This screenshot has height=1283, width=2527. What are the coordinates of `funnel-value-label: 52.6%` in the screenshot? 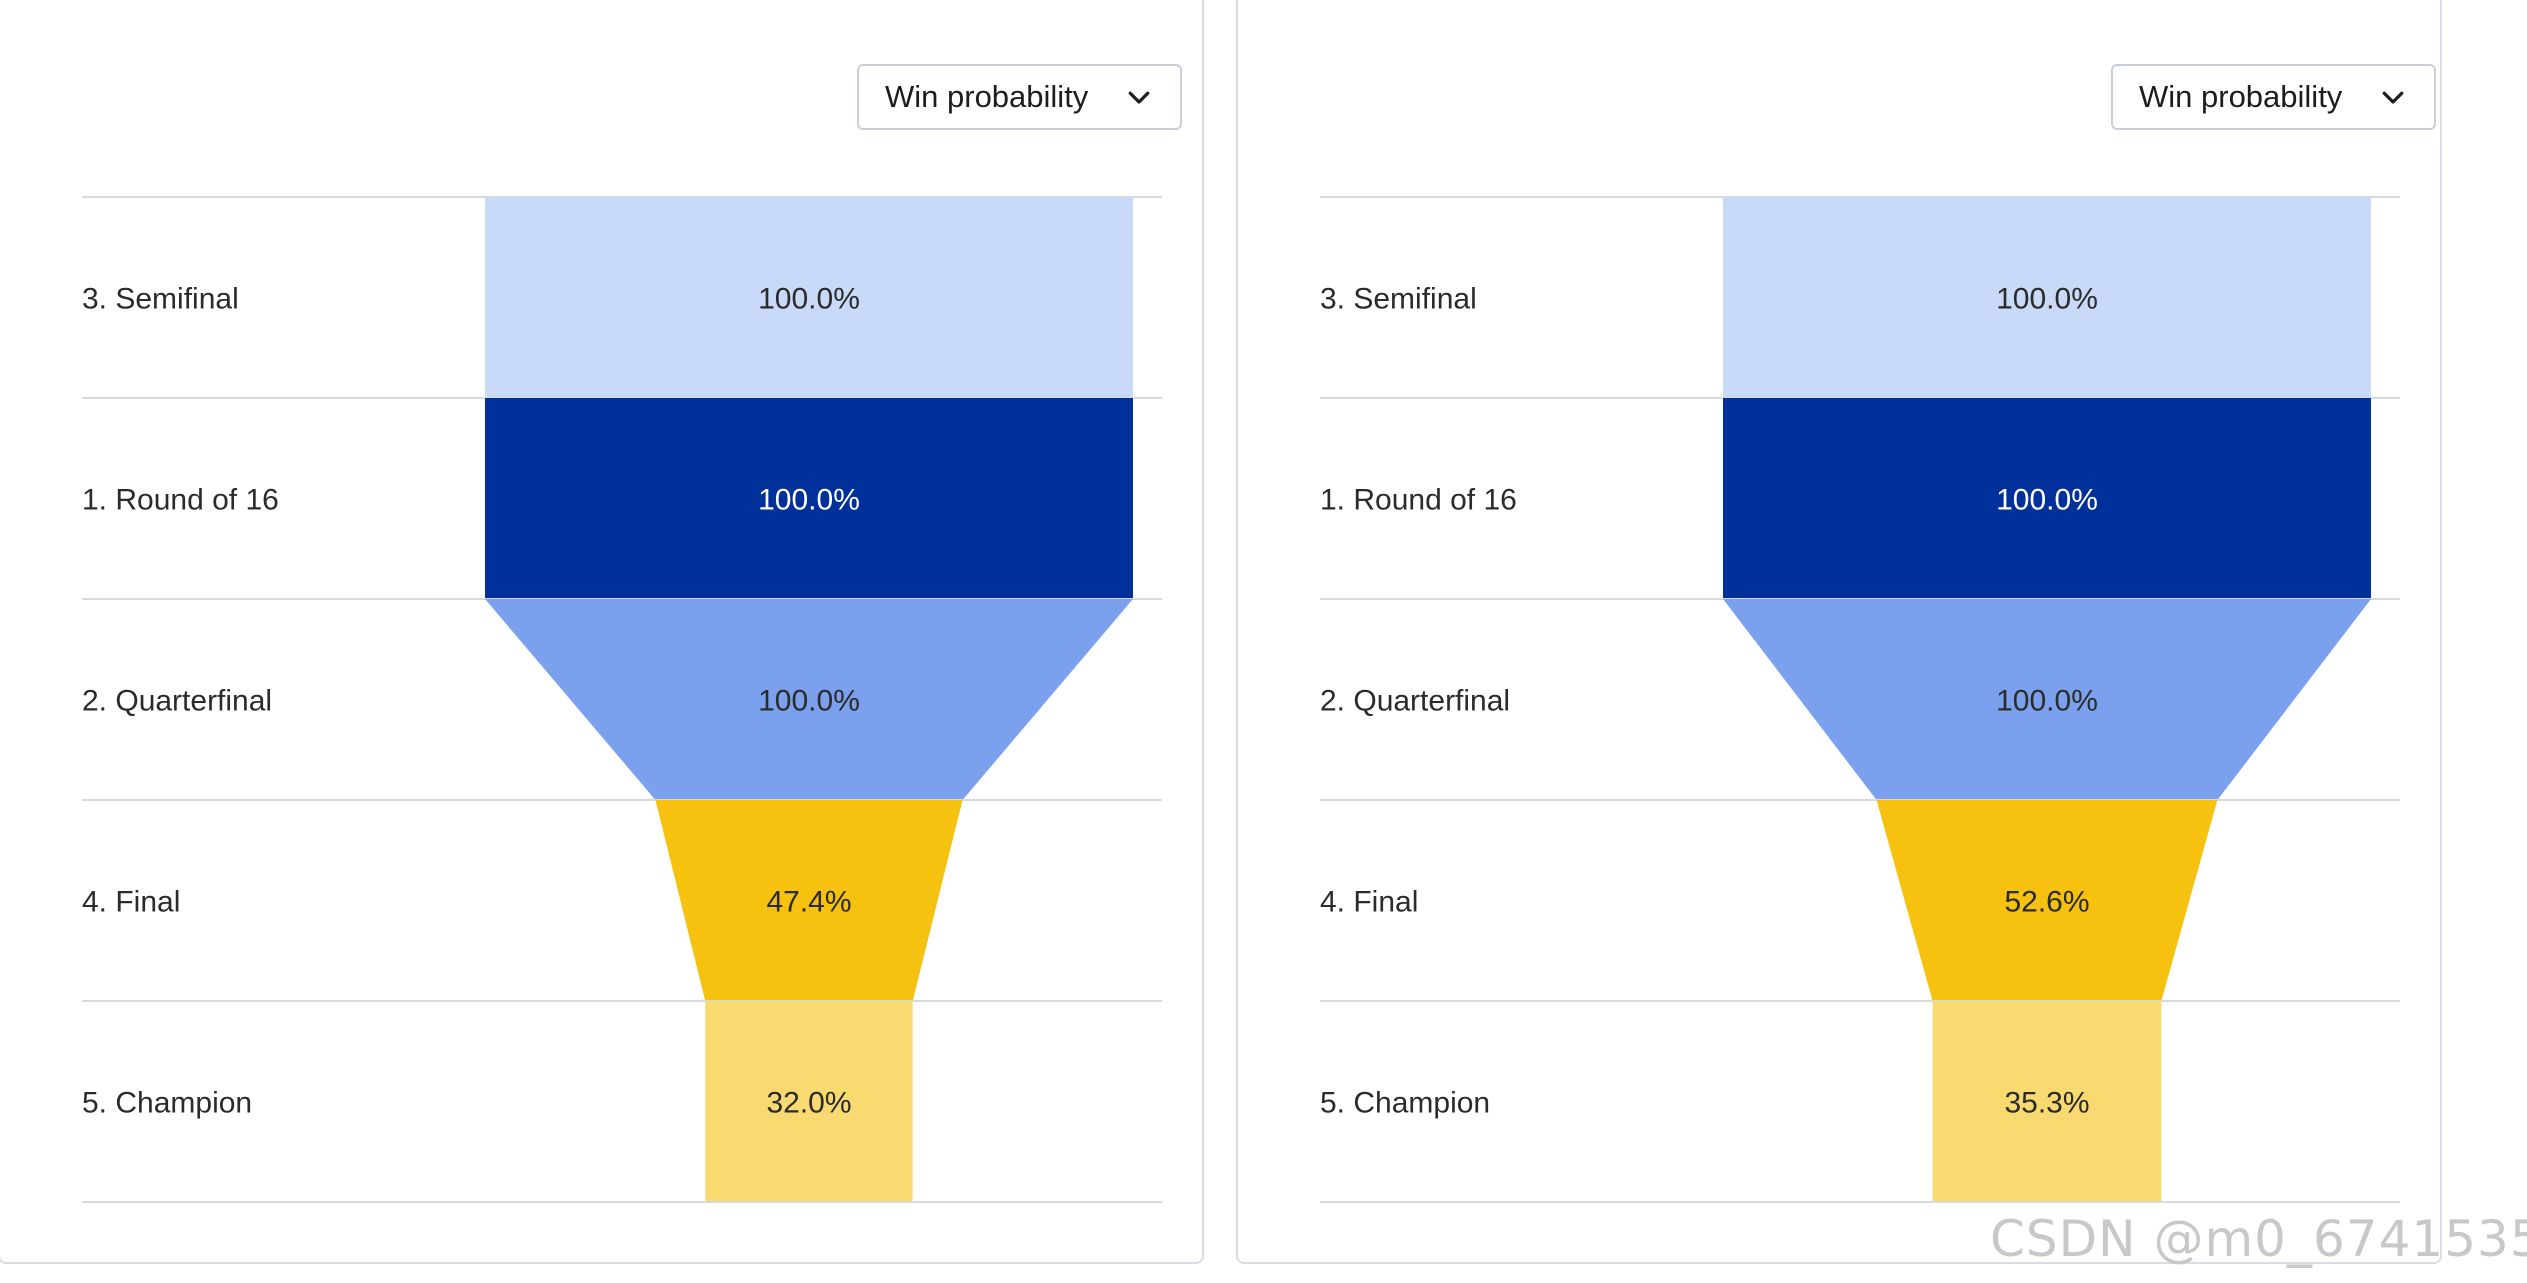 It's located at (2046, 902).